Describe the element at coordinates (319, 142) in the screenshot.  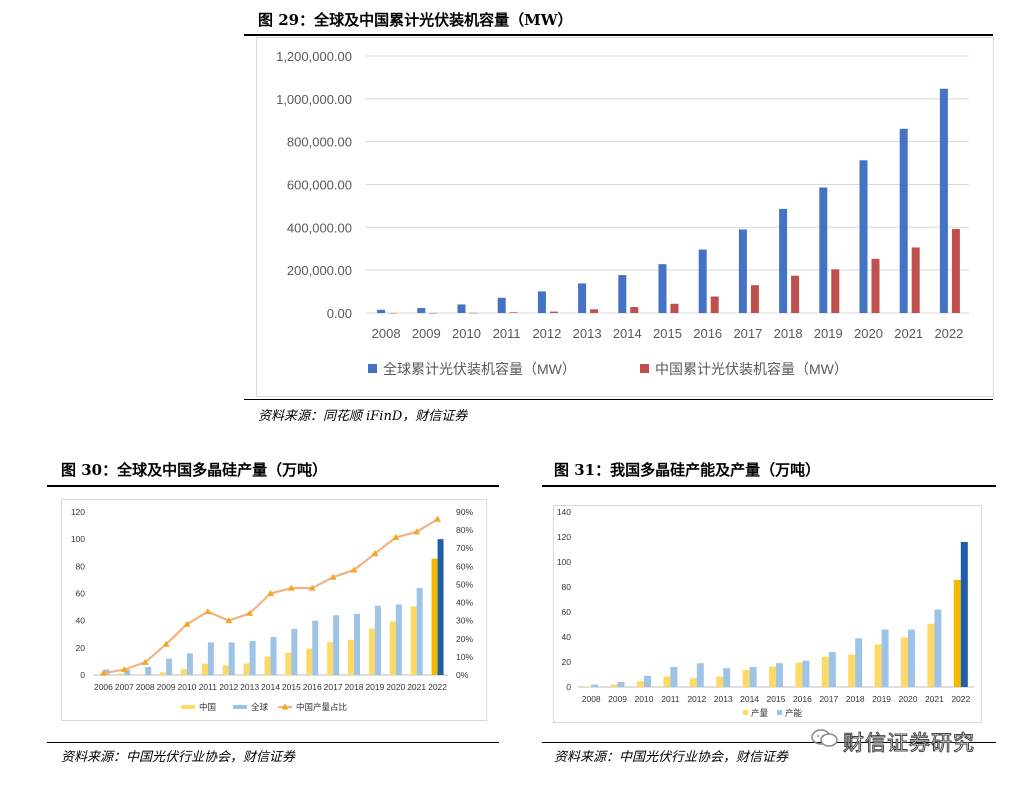
I see `y-tick-label: 800,000.00` at that location.